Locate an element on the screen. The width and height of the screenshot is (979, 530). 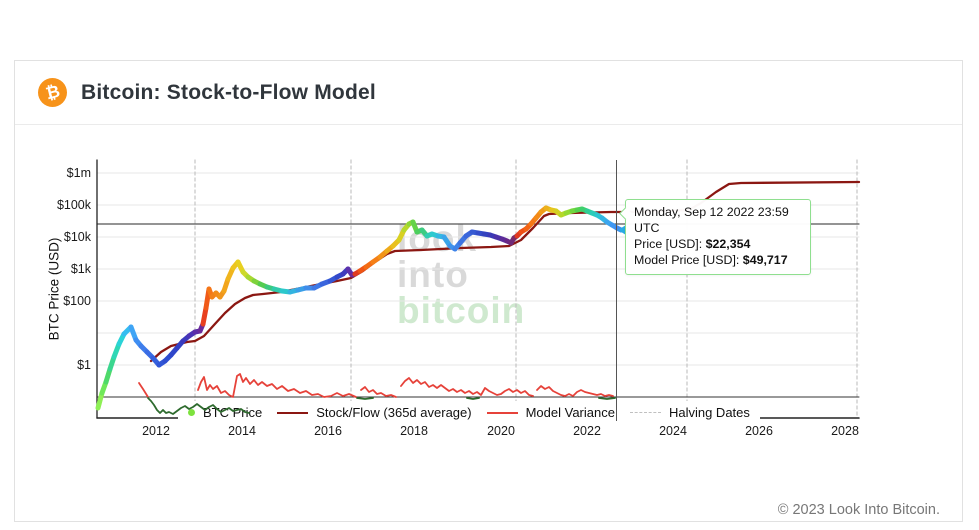
y-tick-100: $100 is located at coordinates (77, 301).